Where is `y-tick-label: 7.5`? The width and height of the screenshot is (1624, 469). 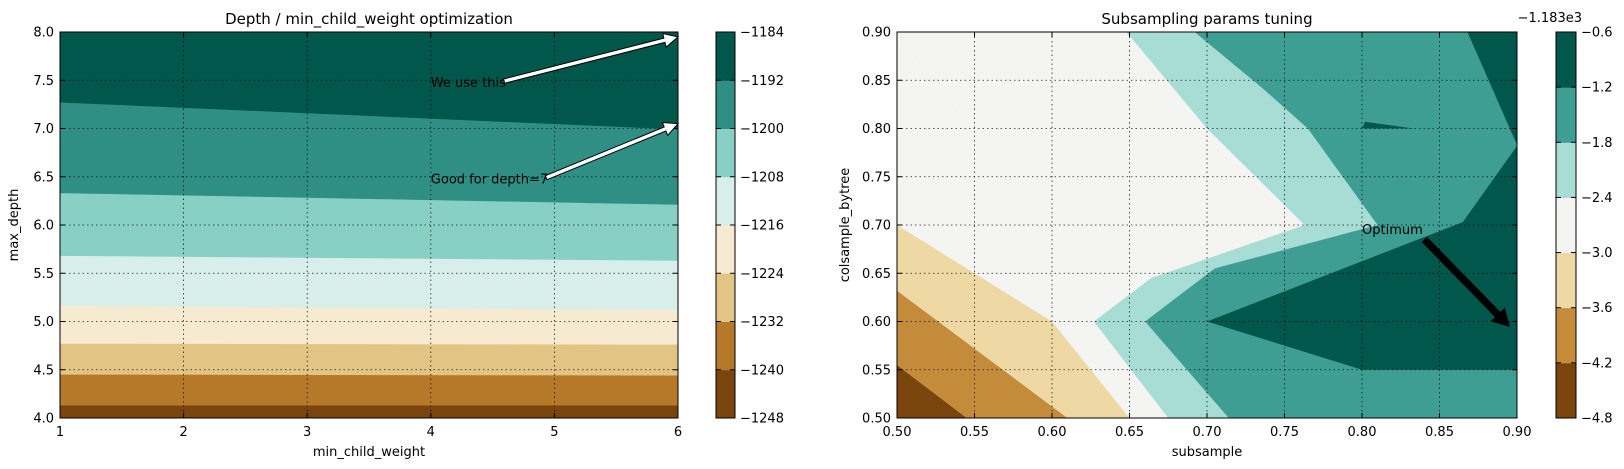 y-tick-label: 7.5 is located at coordinates (43, 81).